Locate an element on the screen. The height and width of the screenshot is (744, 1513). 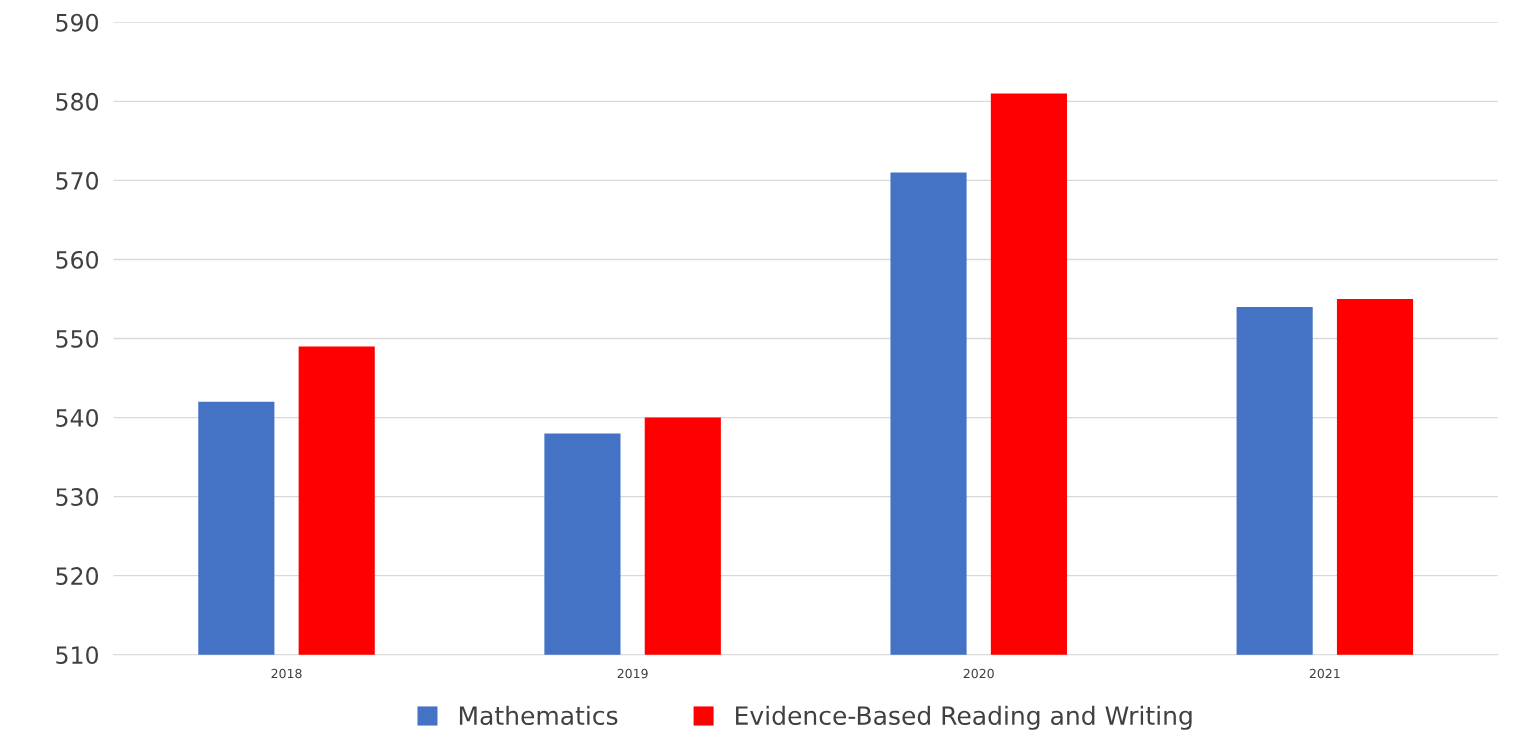
y-tick-label: 580 is located at coordinates (77, 101).